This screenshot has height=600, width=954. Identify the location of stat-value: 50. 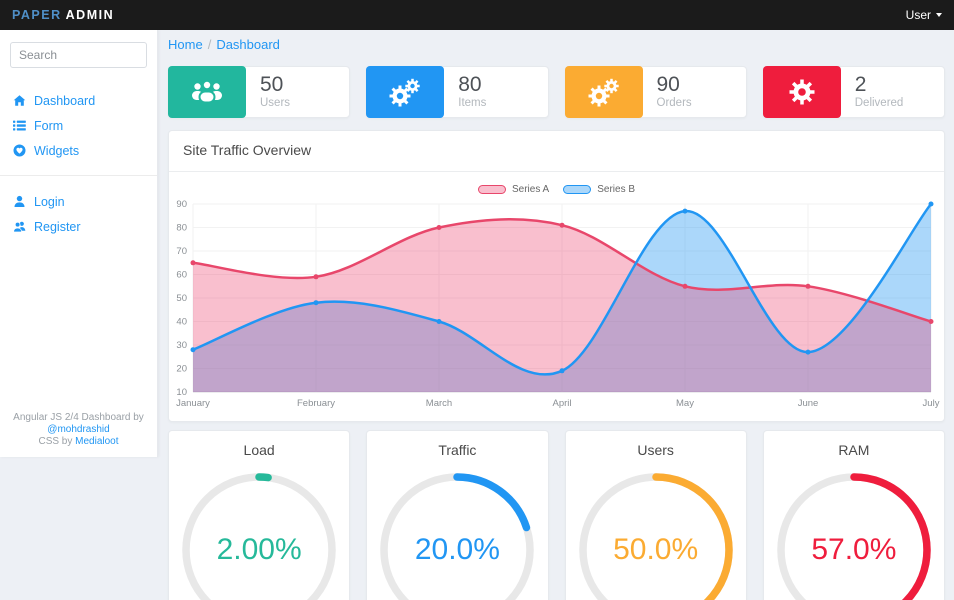
(272, 84).